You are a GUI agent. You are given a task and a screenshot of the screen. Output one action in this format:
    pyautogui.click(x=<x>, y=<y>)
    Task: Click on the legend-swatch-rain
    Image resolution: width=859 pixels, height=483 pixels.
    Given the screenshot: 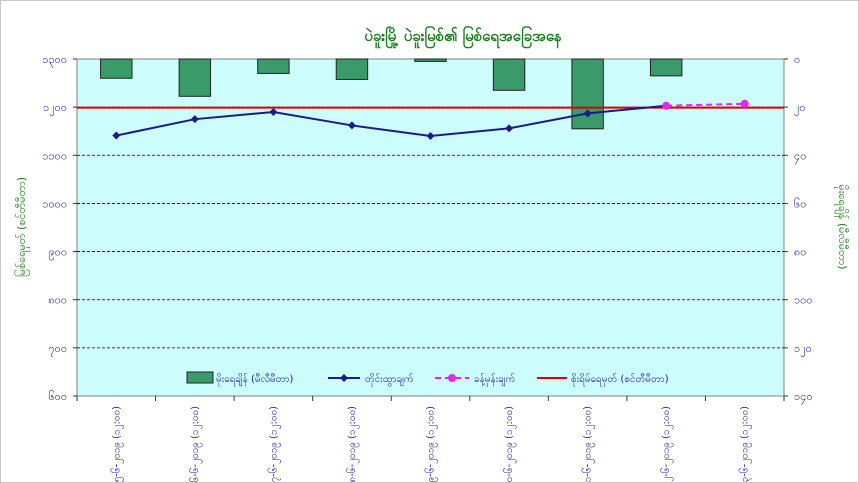 What is the action you would take?
    pyautogui.click(x=200, y=377)
    